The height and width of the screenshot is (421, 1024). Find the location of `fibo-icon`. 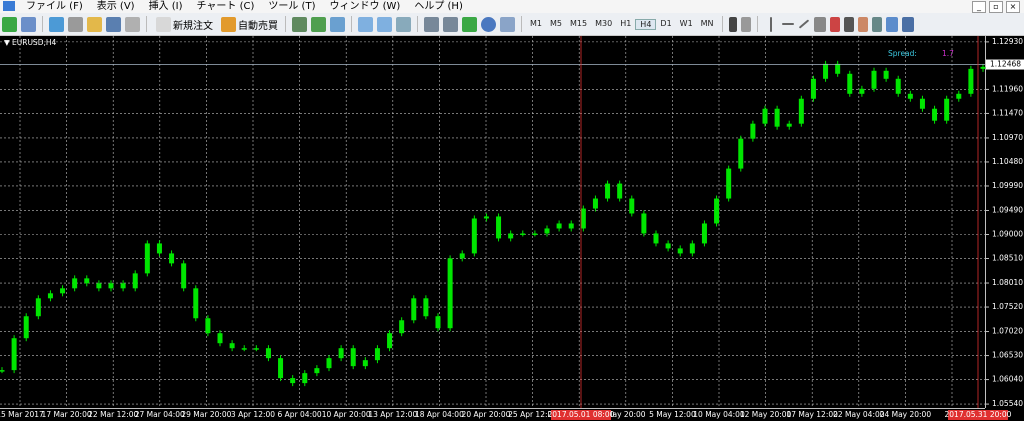

fibo-icon is located at coordinates (834, 24).